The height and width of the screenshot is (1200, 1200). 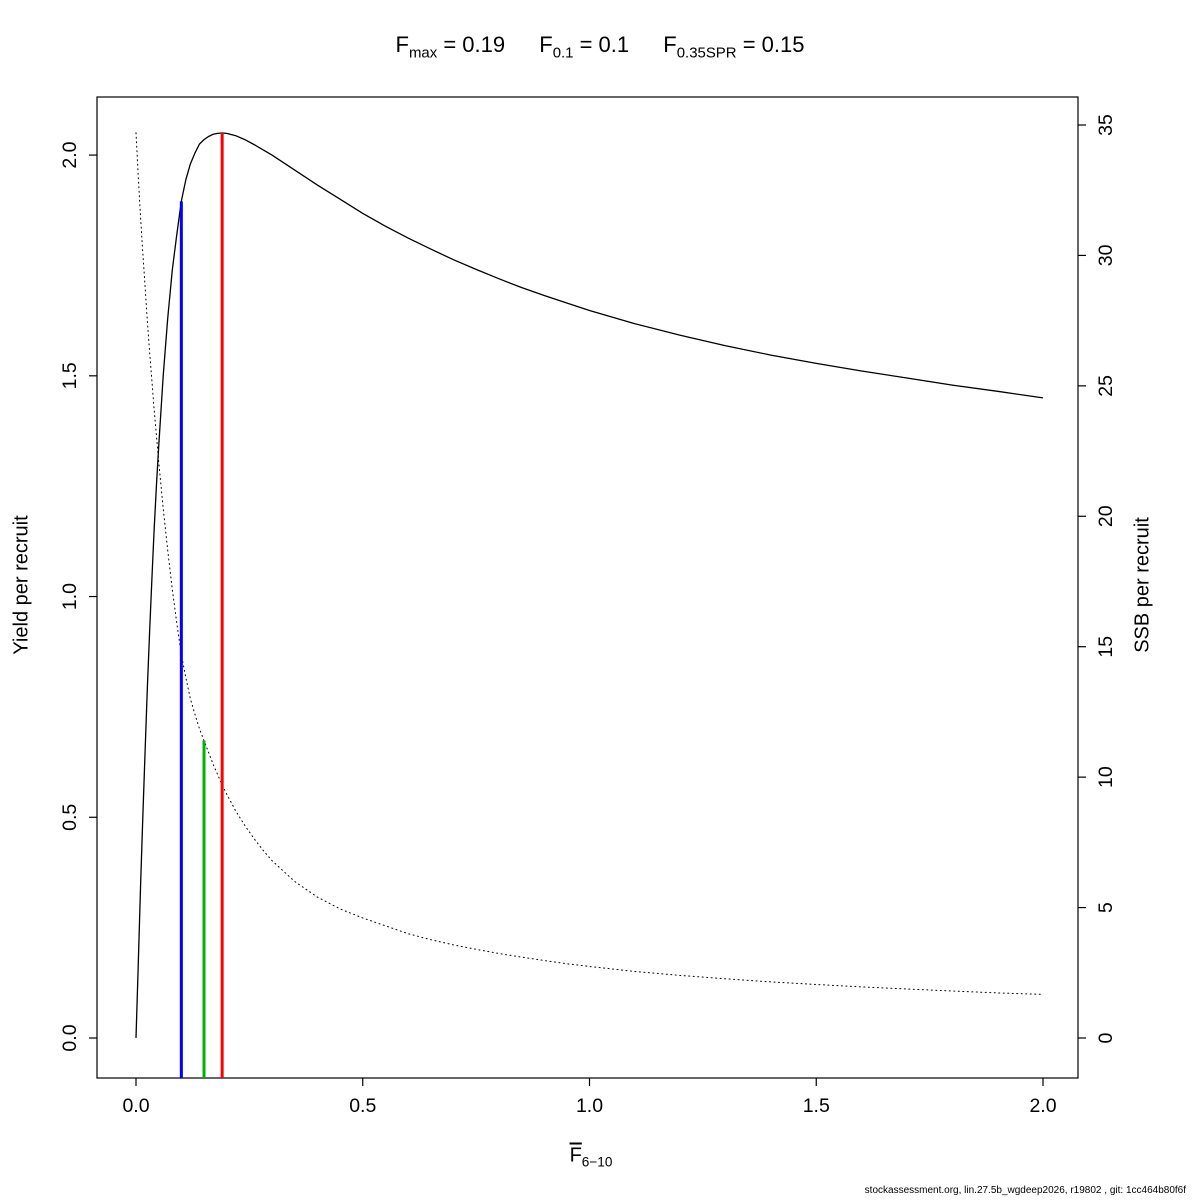 I want to click on plot-title: Fmax = 0.19 F0.1 = 0.1 F0.35SPR = 0.15, so click(x=600, y=46).